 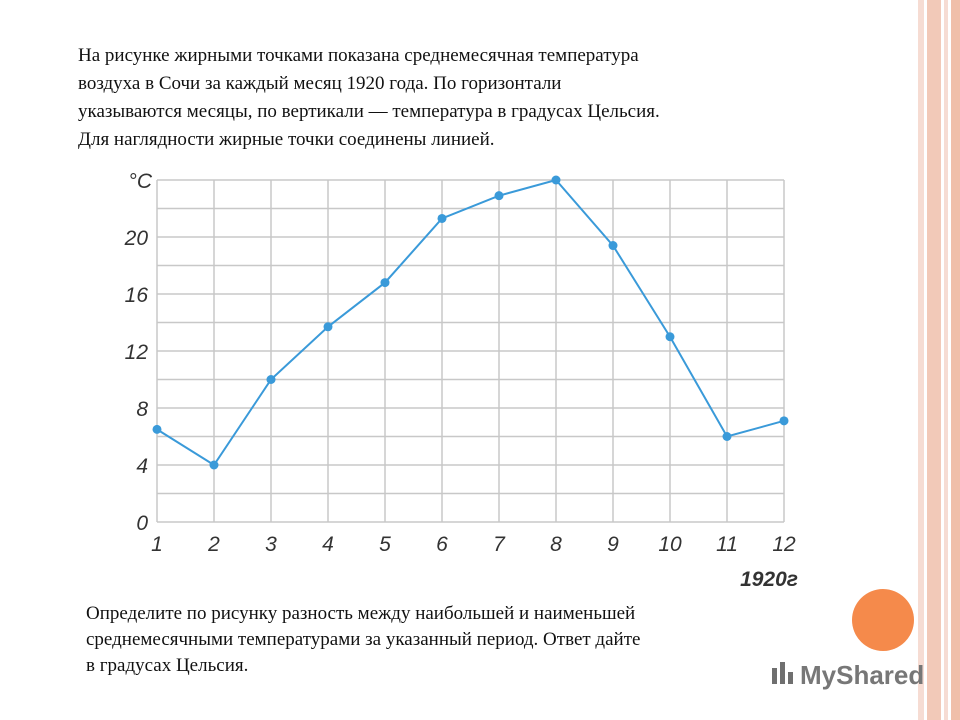 What do you see at coordinates (442, 544) in the screenshot?
I see `x-tick-label: 6` at bounding box center [442, 544].